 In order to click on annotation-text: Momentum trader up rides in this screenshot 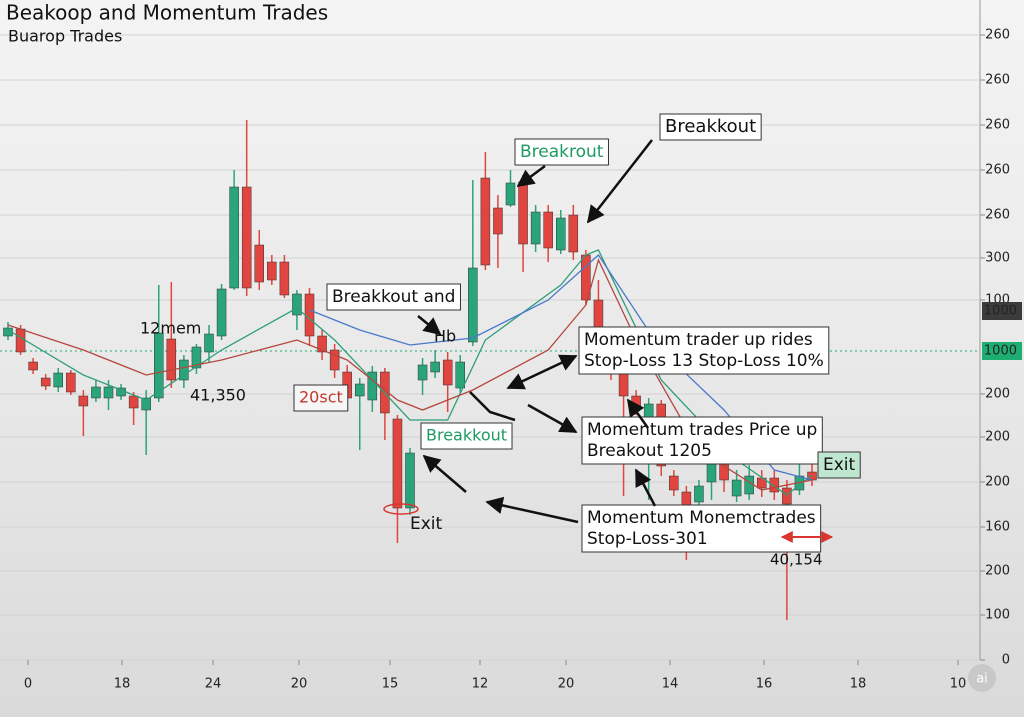, I will do `click(698, 340)`.